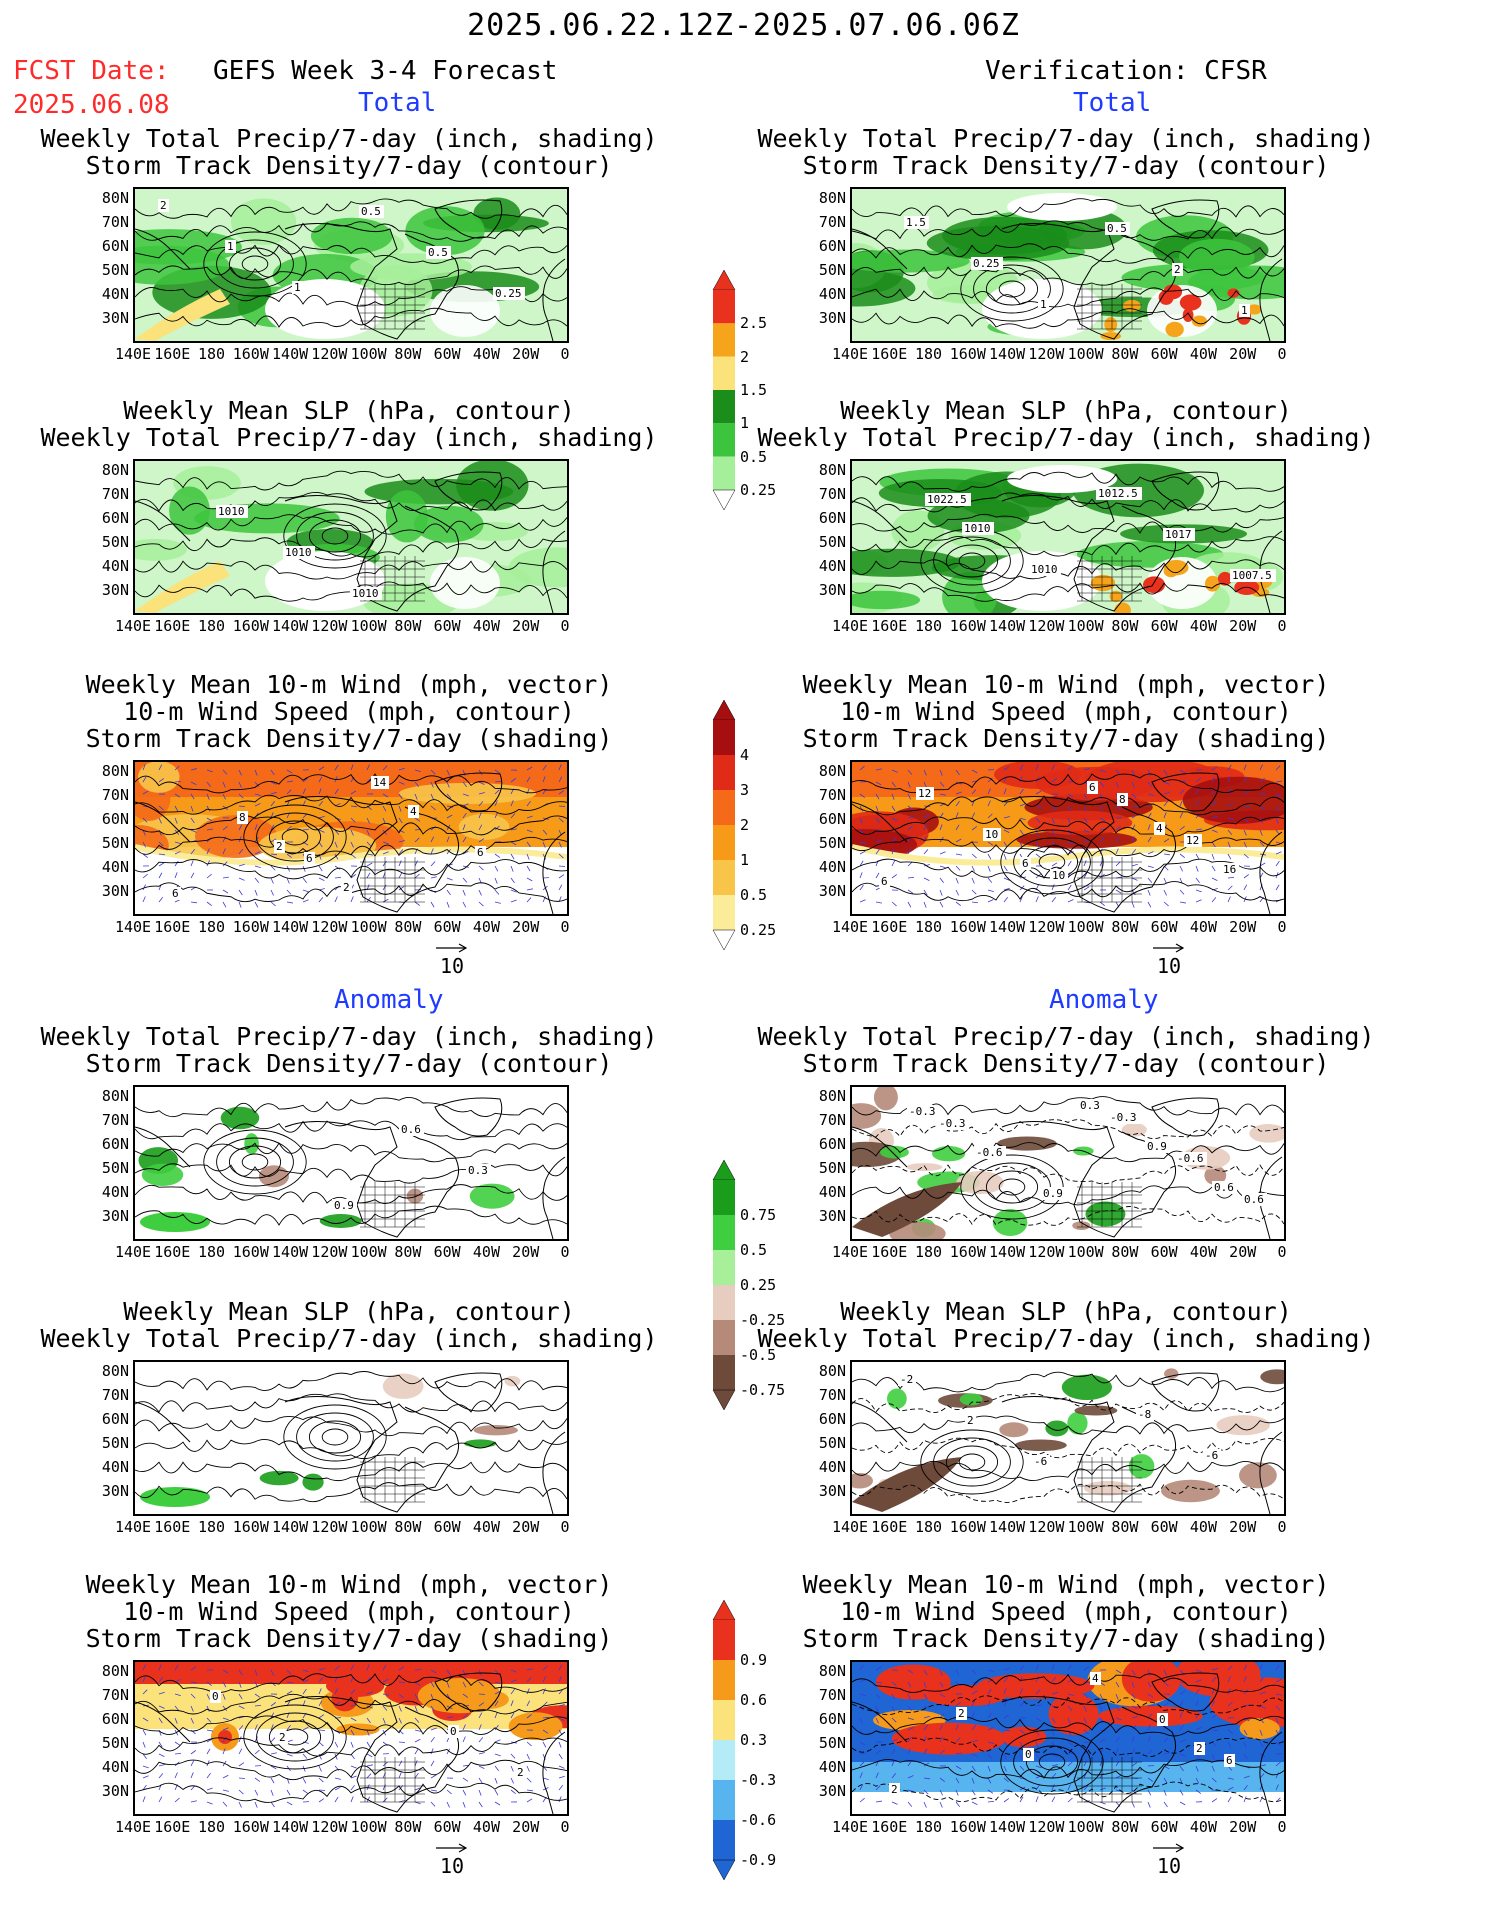  Describe the element at coordinates (832, 1192) in the screenshot. I see `p8-lat-label: 40N` at that location.